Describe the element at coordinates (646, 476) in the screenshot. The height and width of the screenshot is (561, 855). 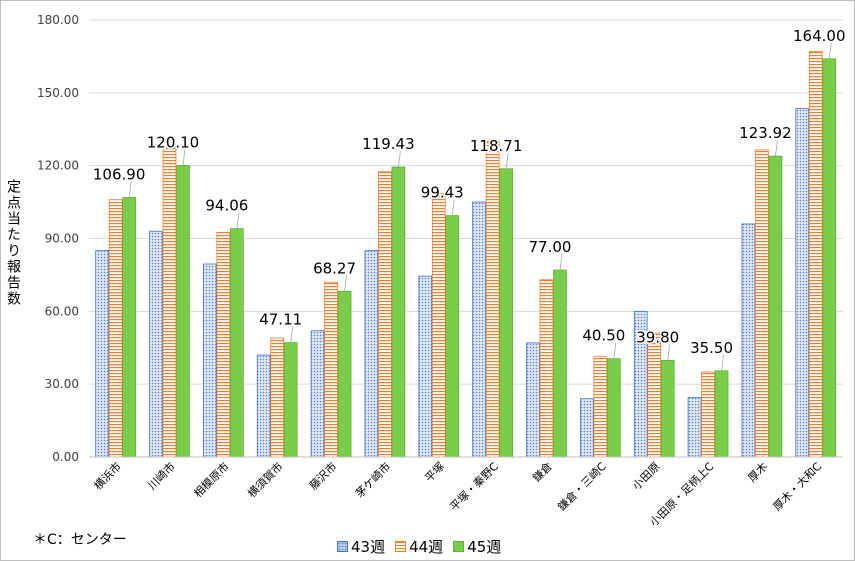
I see `x-tick-label: 小田原` at that location.